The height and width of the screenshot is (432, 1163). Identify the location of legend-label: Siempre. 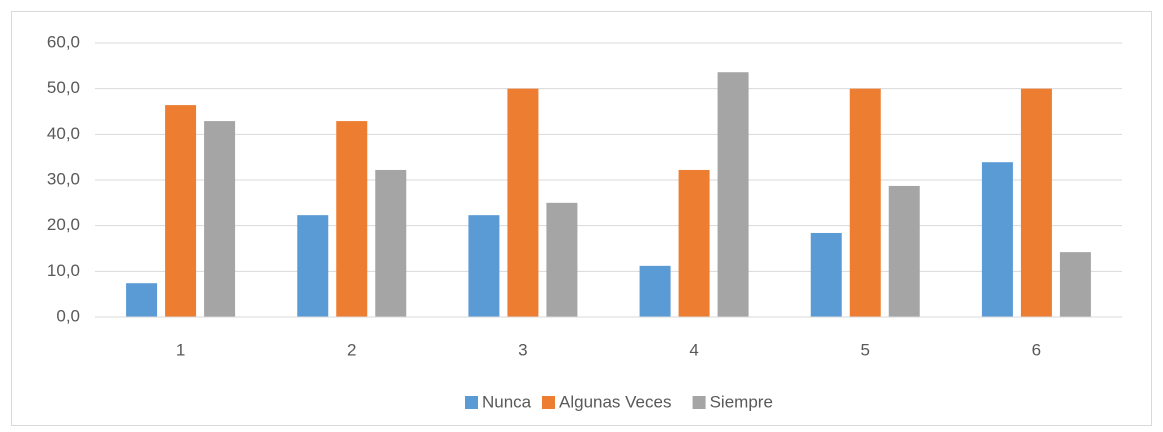
(741, 401).